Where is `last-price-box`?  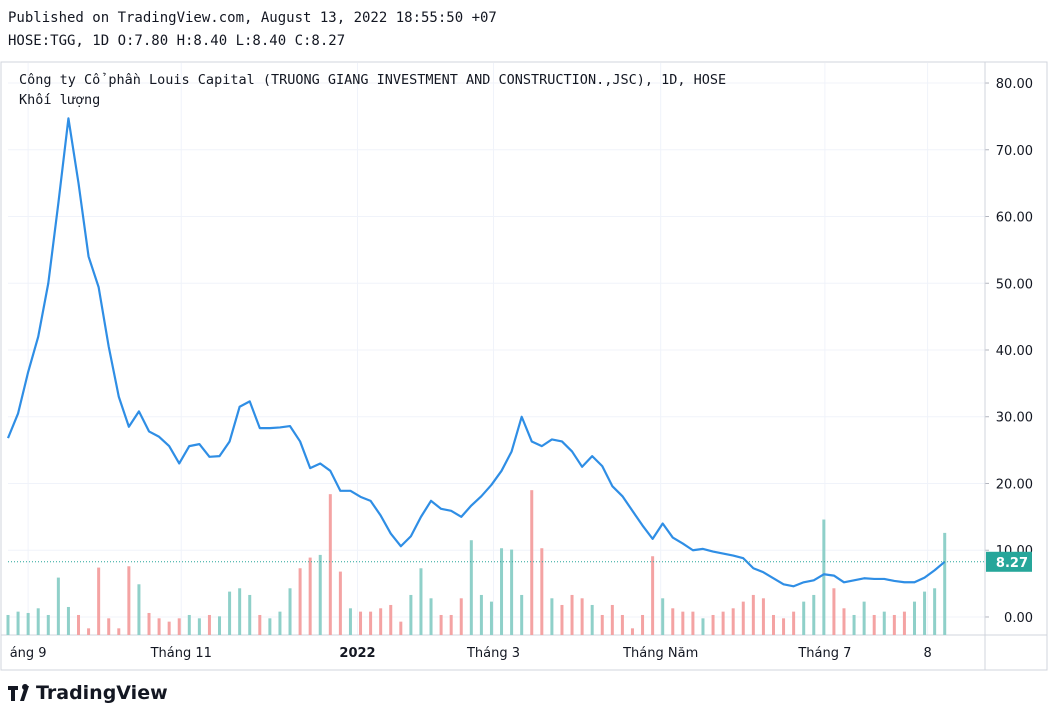 last-price-box is located at coordinates (1009, 561).